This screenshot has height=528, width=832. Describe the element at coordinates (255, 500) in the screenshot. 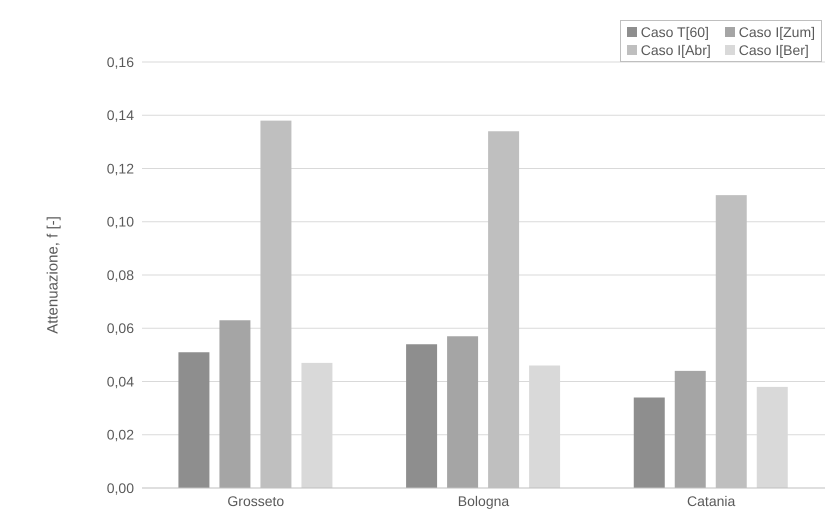

I see `x-tick-label: Grosseto` at that location.